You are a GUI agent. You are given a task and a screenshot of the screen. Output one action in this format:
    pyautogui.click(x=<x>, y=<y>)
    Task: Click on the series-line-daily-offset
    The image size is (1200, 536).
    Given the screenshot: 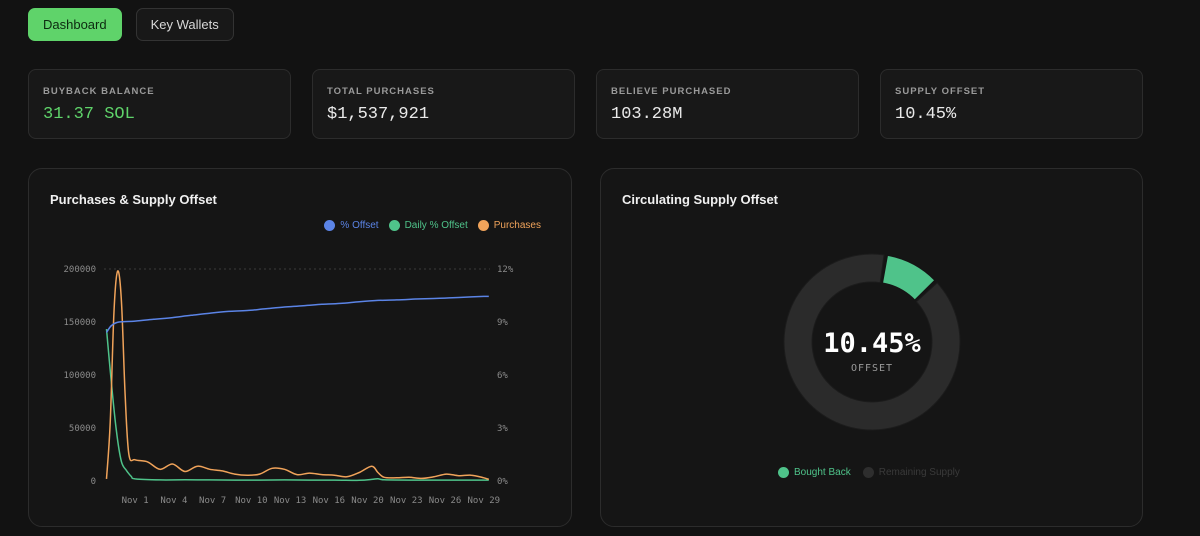 What is the action you would take?
    pyautogui.click(x=297, y=405)
    